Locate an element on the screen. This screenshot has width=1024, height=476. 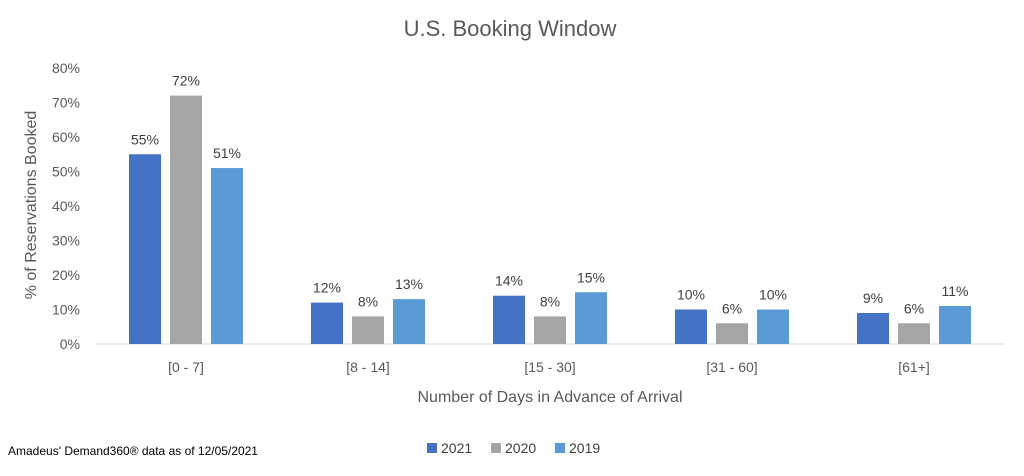
data-label: 9% is located at coordinates (873, 298).